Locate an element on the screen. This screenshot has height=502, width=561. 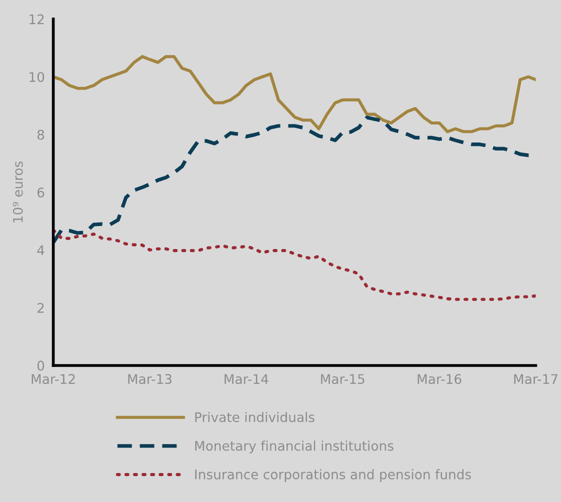
y-tick-label: 6 is located at coordinates (40, 192).